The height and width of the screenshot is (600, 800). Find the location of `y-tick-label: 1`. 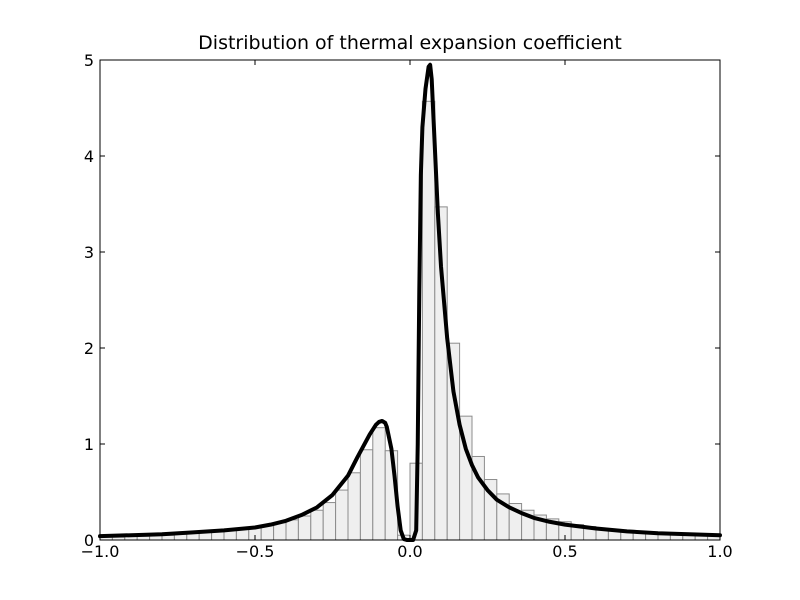

y-tick-label: 1 is located at coordinates (89, 444).